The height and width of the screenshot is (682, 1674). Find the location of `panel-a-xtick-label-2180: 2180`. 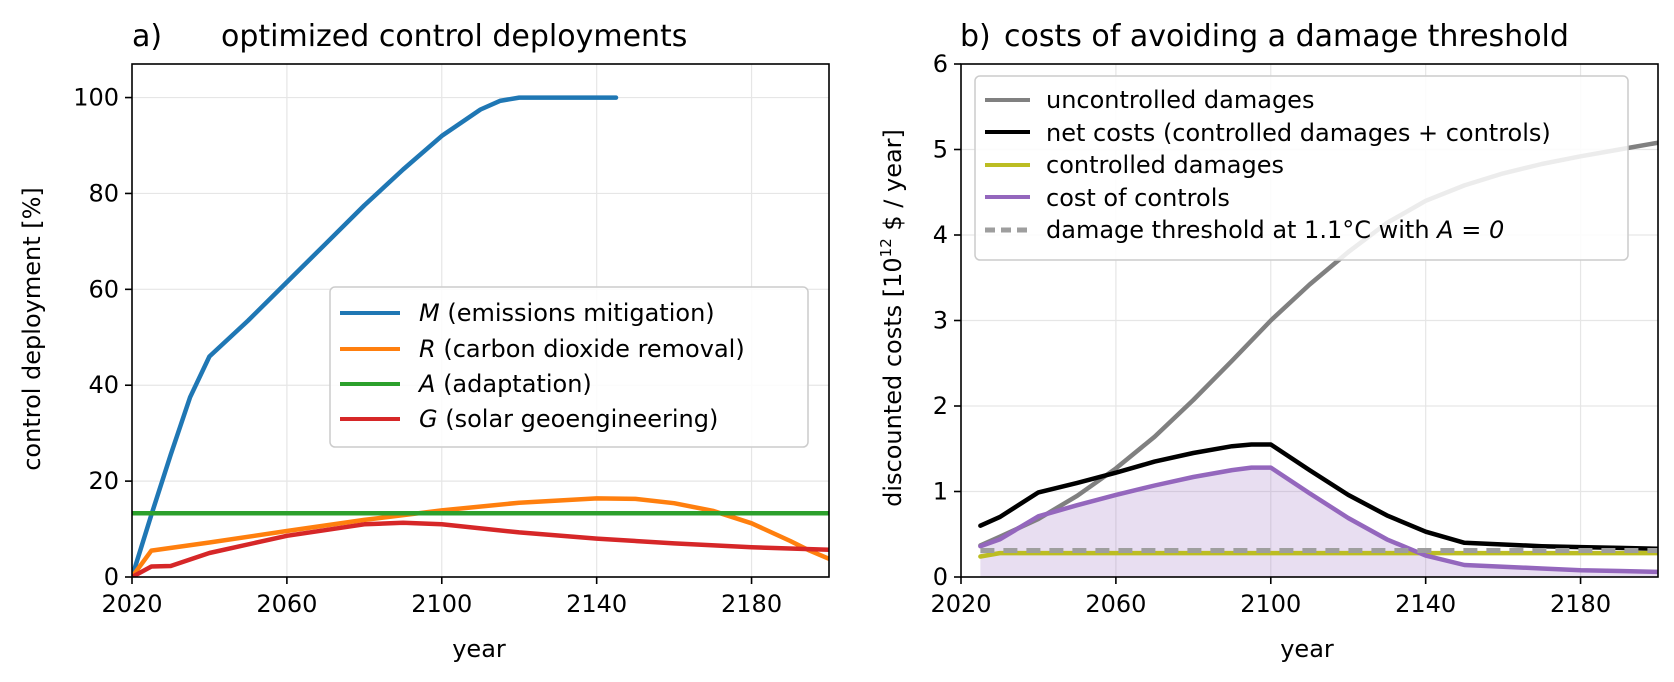

panel-a-xtick-label-2180: 2180 is located at coordinates (751, 604).